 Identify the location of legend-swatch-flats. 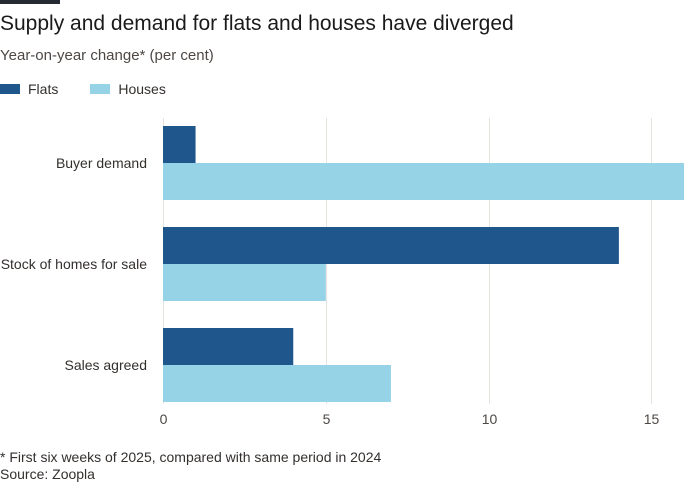
(10, 89).